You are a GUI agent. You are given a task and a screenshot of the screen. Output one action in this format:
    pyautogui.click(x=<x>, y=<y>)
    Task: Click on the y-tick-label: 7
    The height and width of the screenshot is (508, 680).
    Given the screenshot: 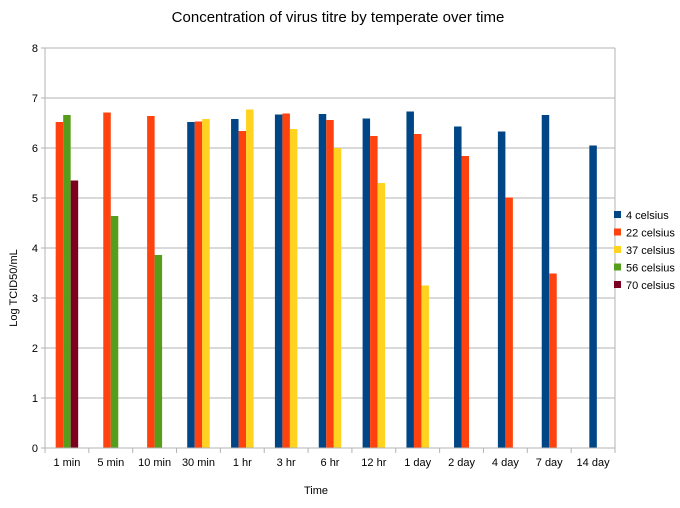 What is the action you would take?
    pyautogui.click(x=35, y=99)
    